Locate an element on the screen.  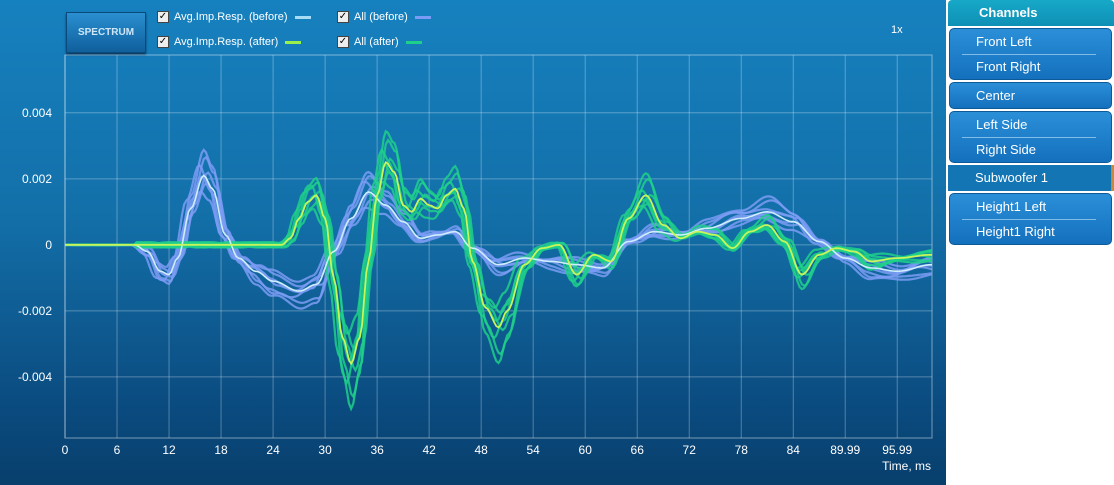
x-tick-label: 72 is located at coordinates (690, 450).